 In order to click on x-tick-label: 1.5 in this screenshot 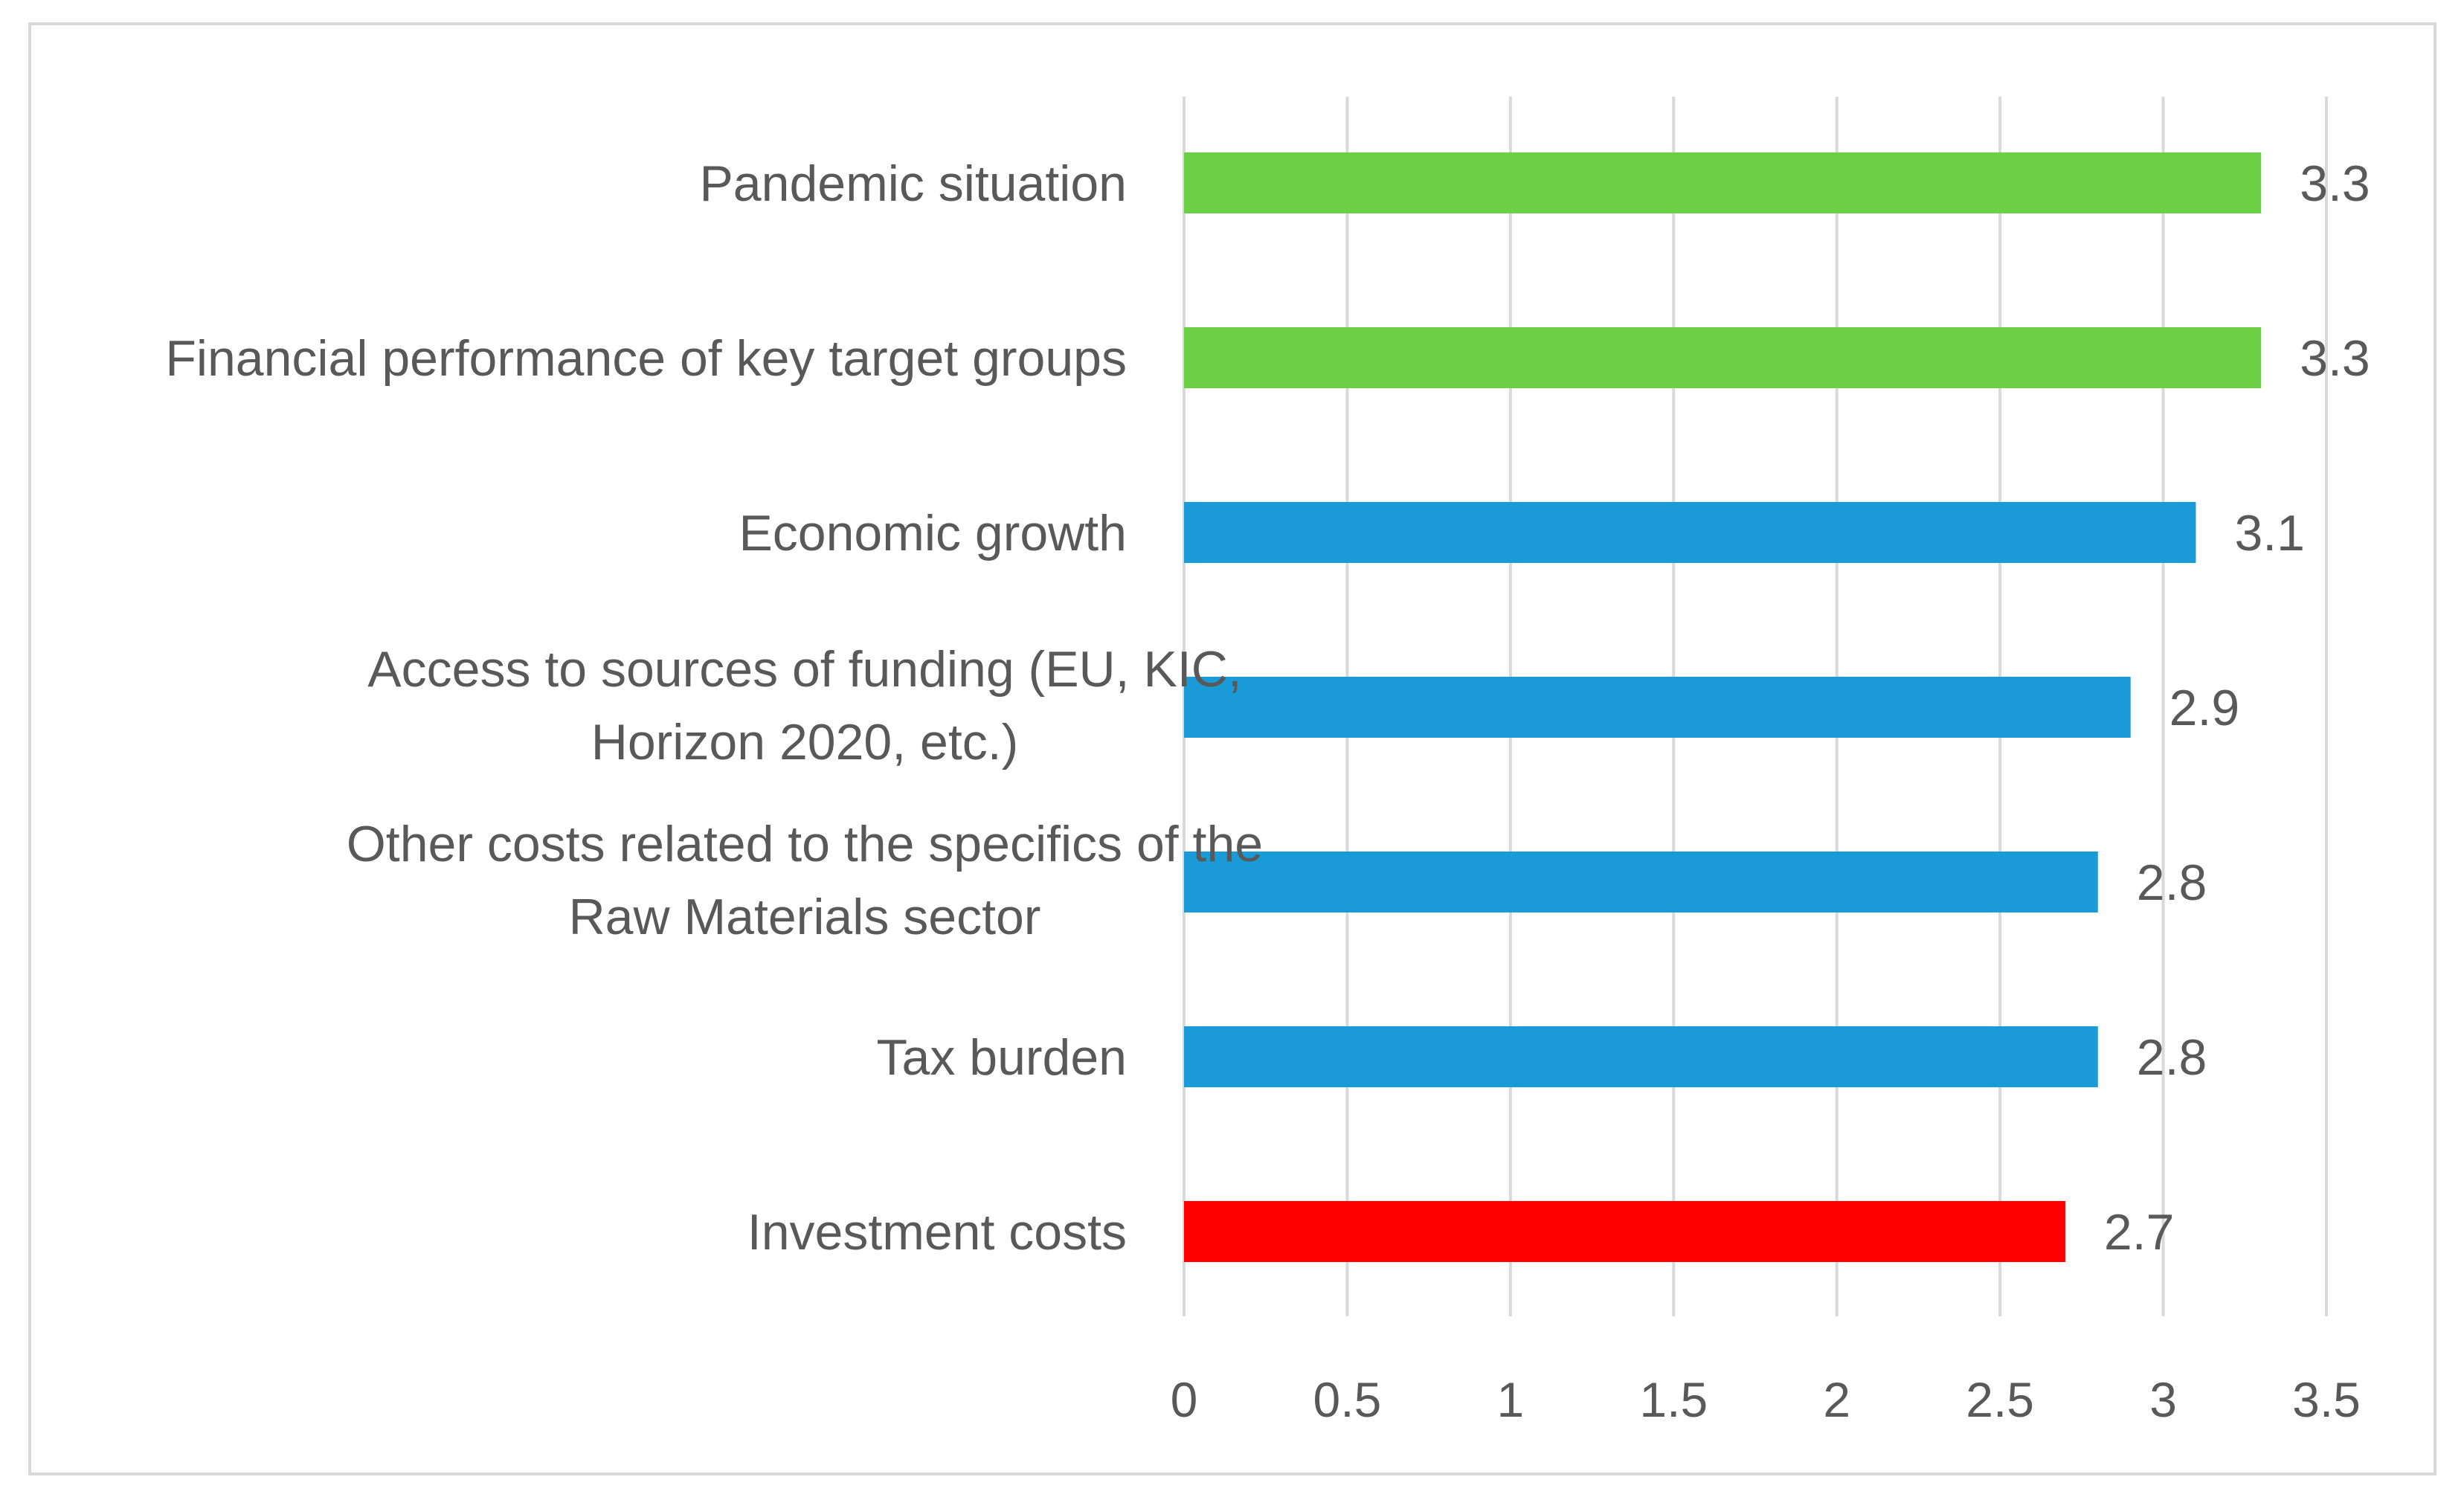, I will do `click(1673, 1400)`.